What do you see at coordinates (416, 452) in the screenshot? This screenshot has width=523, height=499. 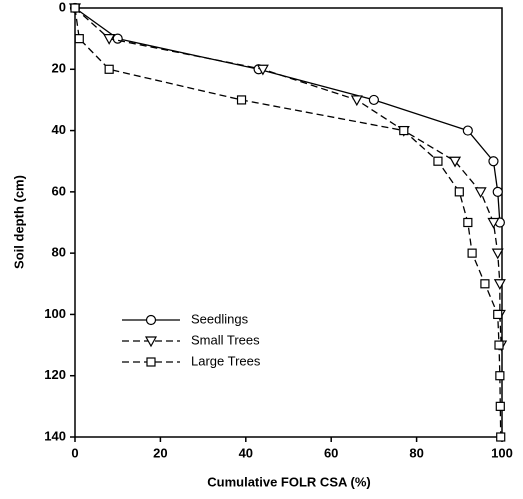 I see `x-tick-label: 80` at bounding box center [416, 452].